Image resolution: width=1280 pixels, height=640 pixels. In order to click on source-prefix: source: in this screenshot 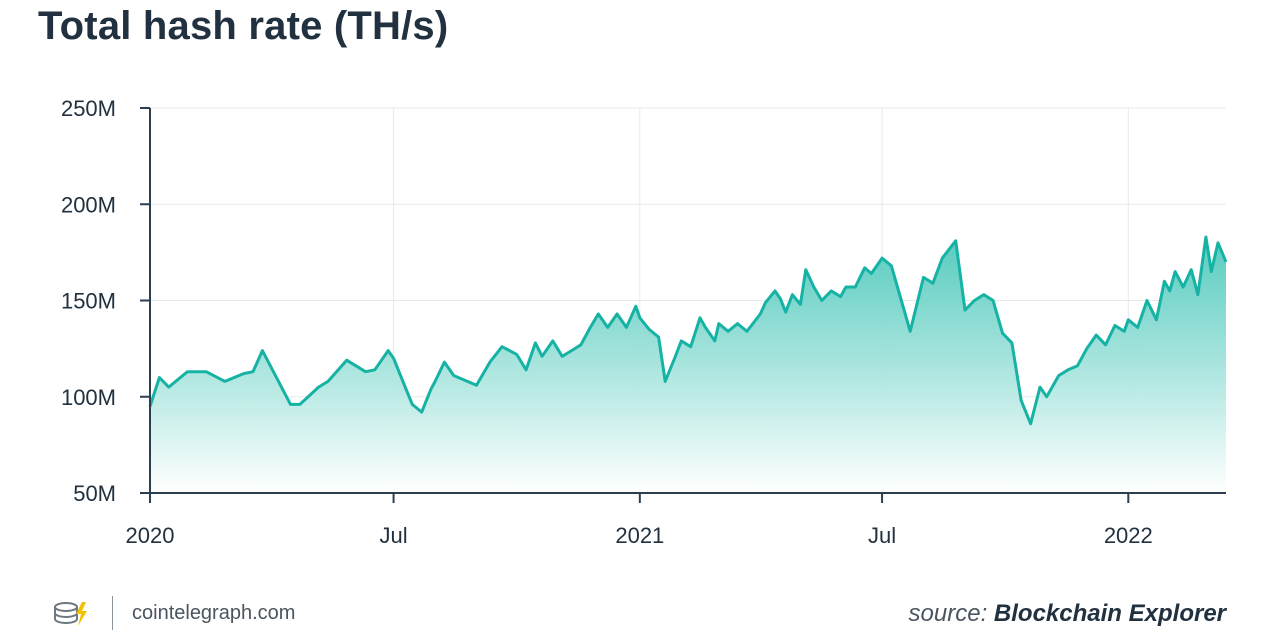, I will do `click(948, 613)`.